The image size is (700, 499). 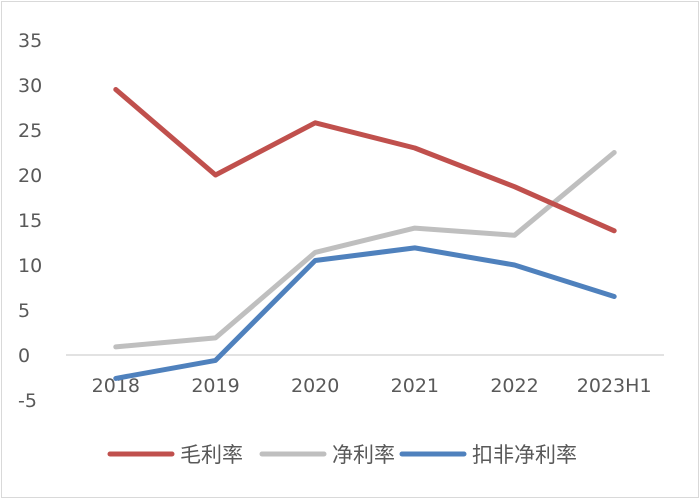 What do you see at coordinates (30, 86) in the screenshot?
I see `y-tick-label: 30` at bounding box center [30, 86].